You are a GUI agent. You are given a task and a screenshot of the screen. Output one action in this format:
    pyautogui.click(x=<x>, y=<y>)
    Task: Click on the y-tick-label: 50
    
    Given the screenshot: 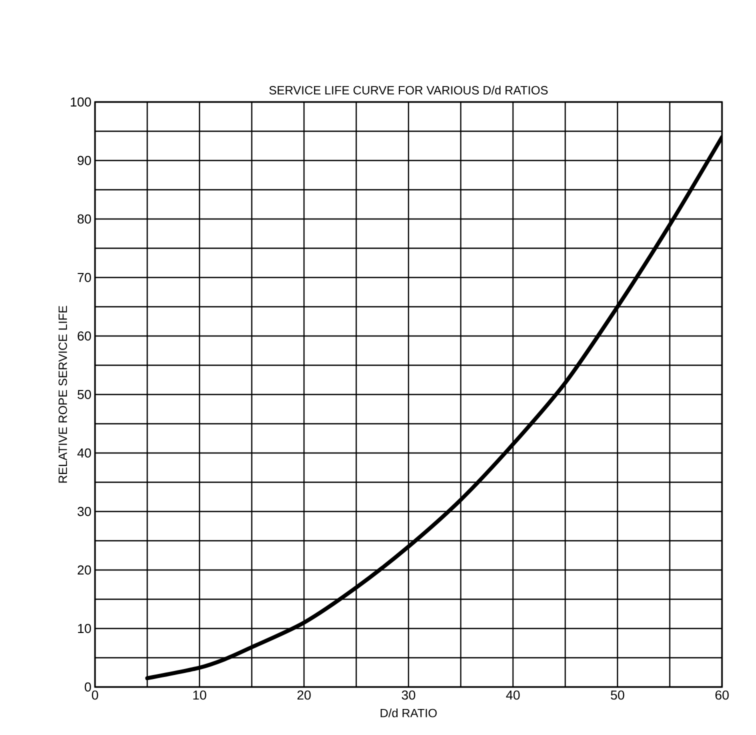 What is the action you would take?
    pyautogui.click(x=84, y=395)
    